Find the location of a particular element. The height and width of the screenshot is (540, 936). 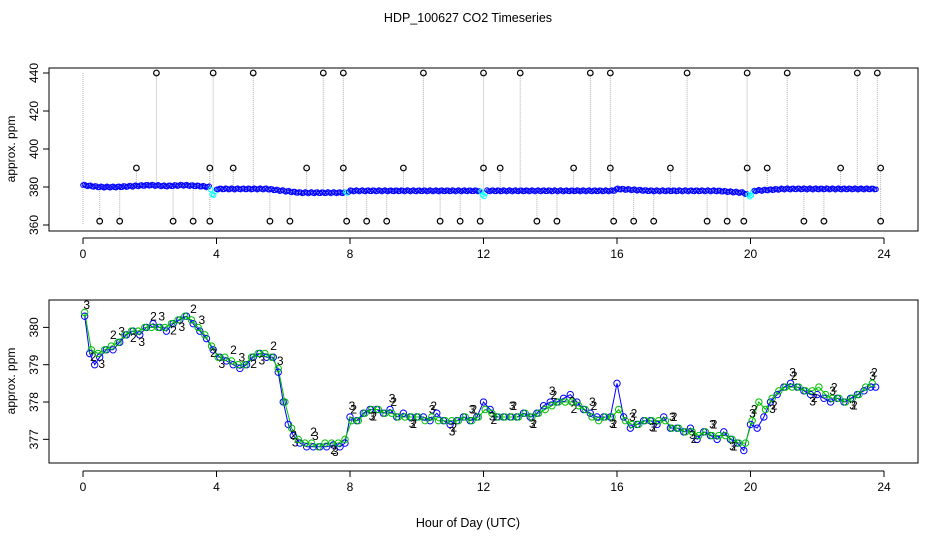

bottom-x-axis: 0 4 8 12 16 20 24 is located at coordinates (485, 482).